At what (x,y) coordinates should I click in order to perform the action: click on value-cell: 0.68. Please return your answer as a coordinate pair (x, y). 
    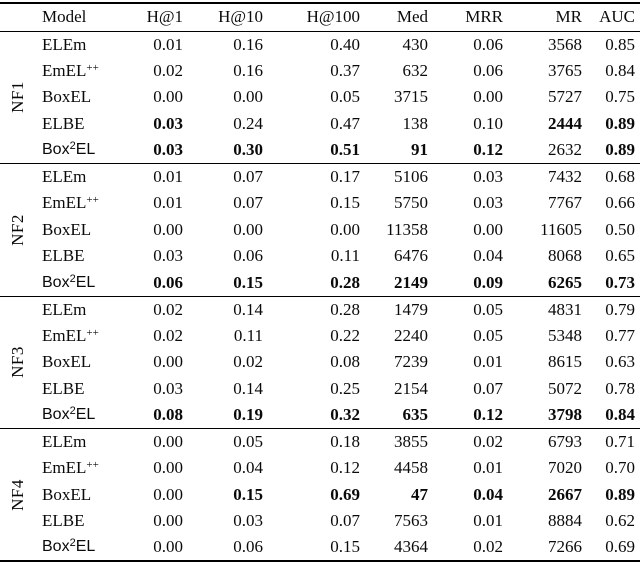
    Looking at the image, I should click on (620, 176).